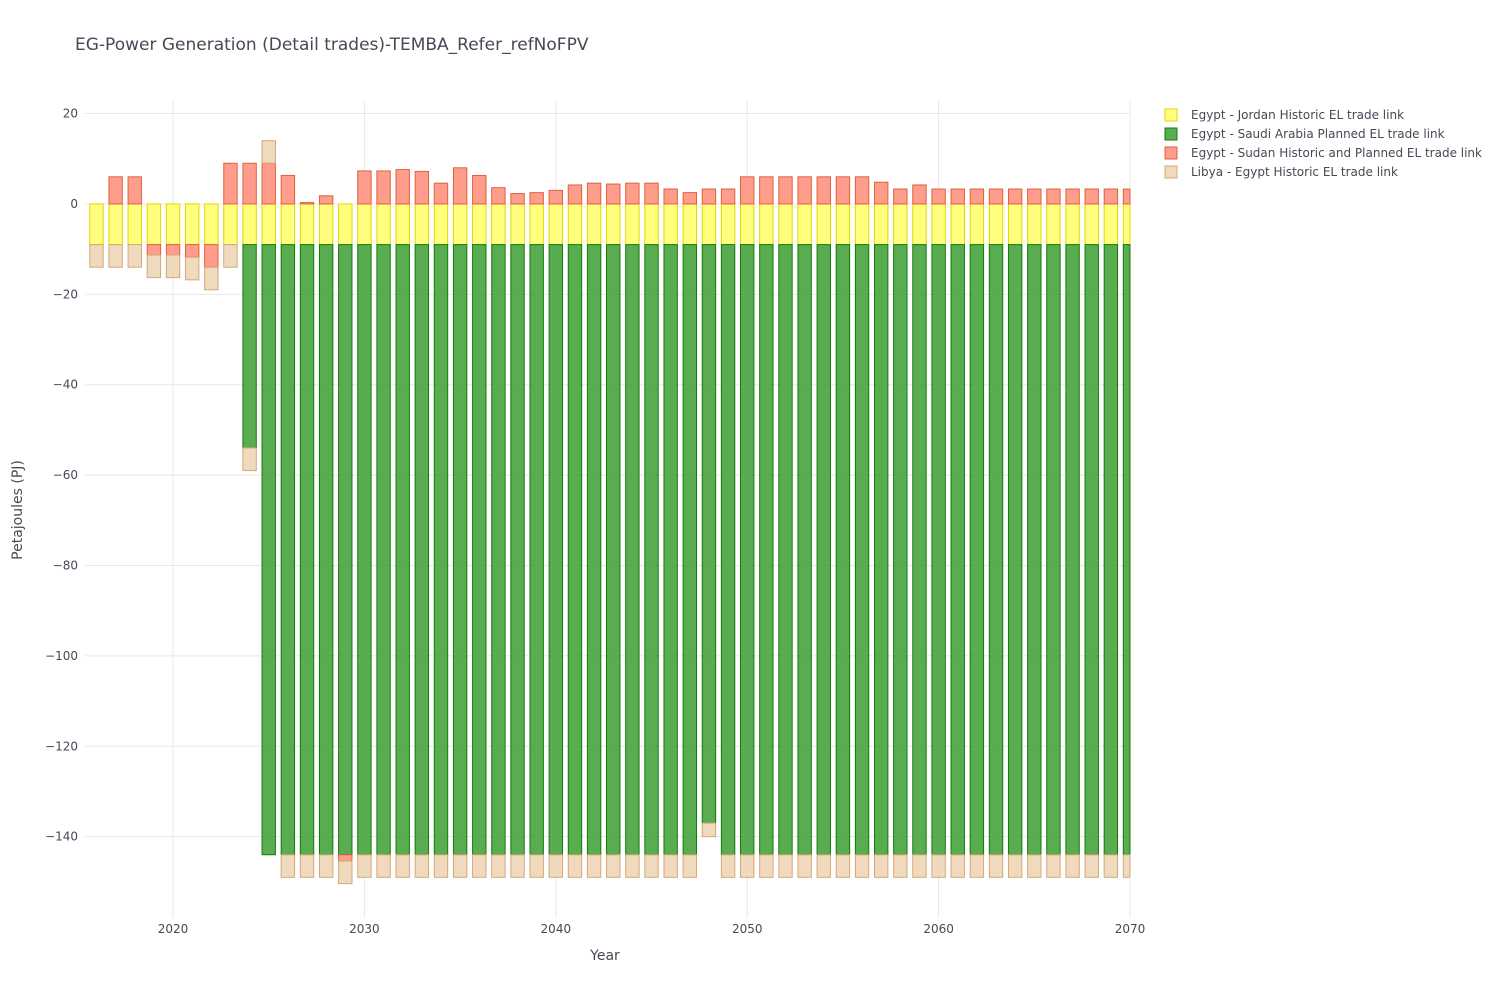 This screenshot has width=1500, height=1000. I want to click on legend-item-label: Libya - Egypt Historic EL trade link, so click(1294, 172).